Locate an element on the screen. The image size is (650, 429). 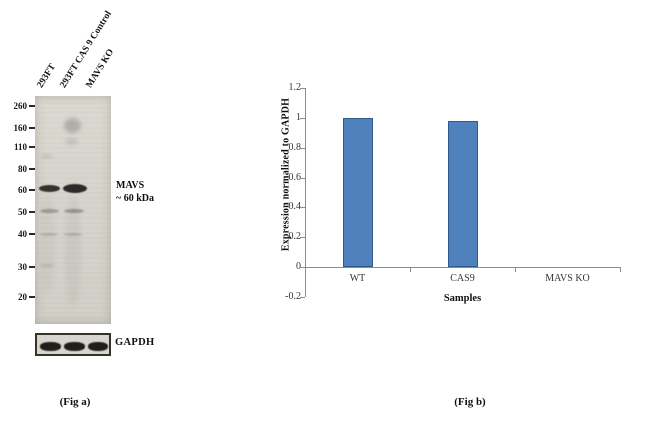
mw-marker: 260 is located at coordinates (24, 106).